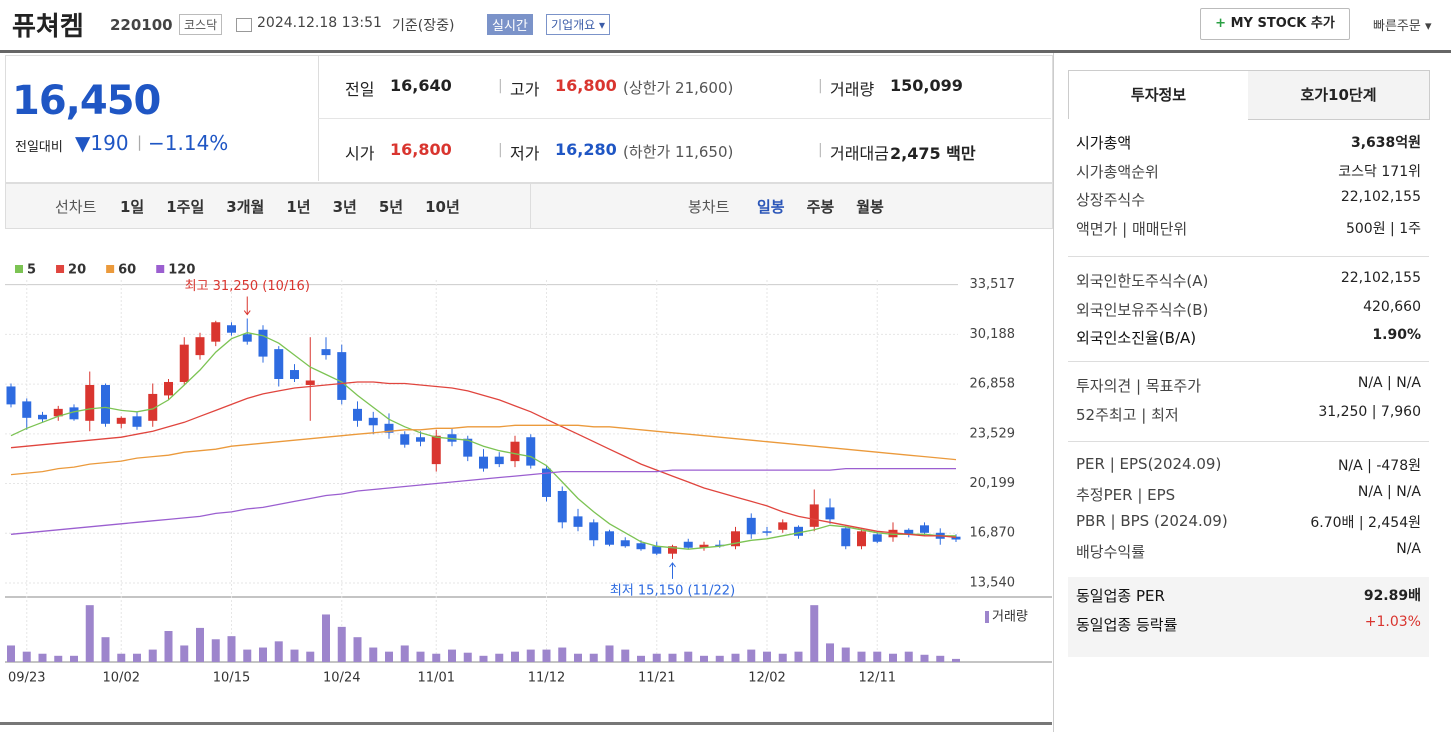 The image size is (1451, 732). What do you see at coordinates (1339, 95) in the screenshot?
I see `panel-tab: 호가10단계` at bounding box center [1339, 95].